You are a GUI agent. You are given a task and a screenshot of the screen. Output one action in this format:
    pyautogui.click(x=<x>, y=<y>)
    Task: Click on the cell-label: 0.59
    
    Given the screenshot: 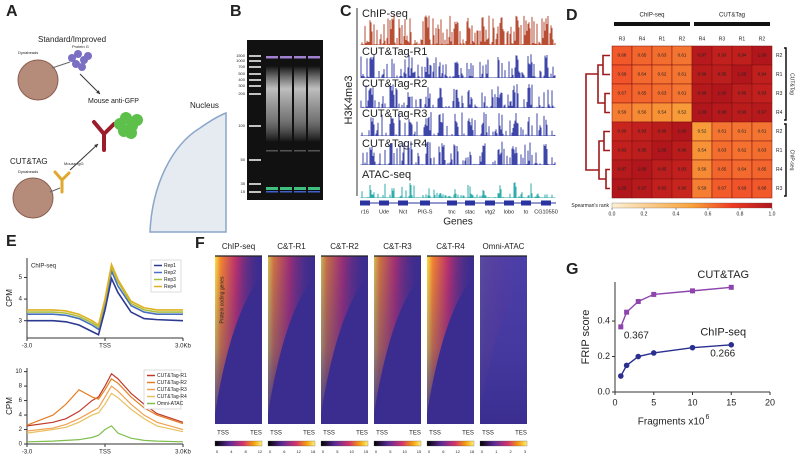 What is the action you would take?
    pyautogui.click(x=702, y=188)
    